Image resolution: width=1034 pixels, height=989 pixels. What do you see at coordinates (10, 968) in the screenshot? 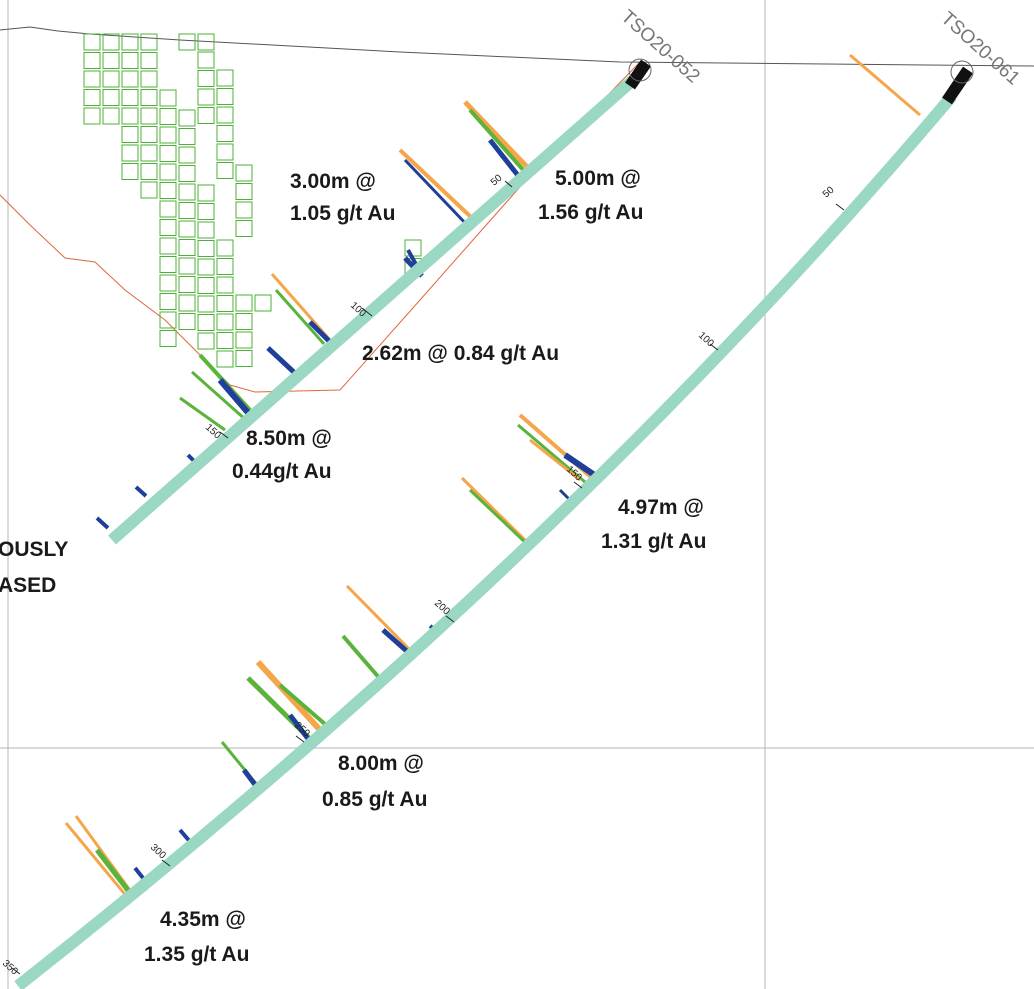
I see `depth-tick-label: 350` at bounding box center [10, 968].